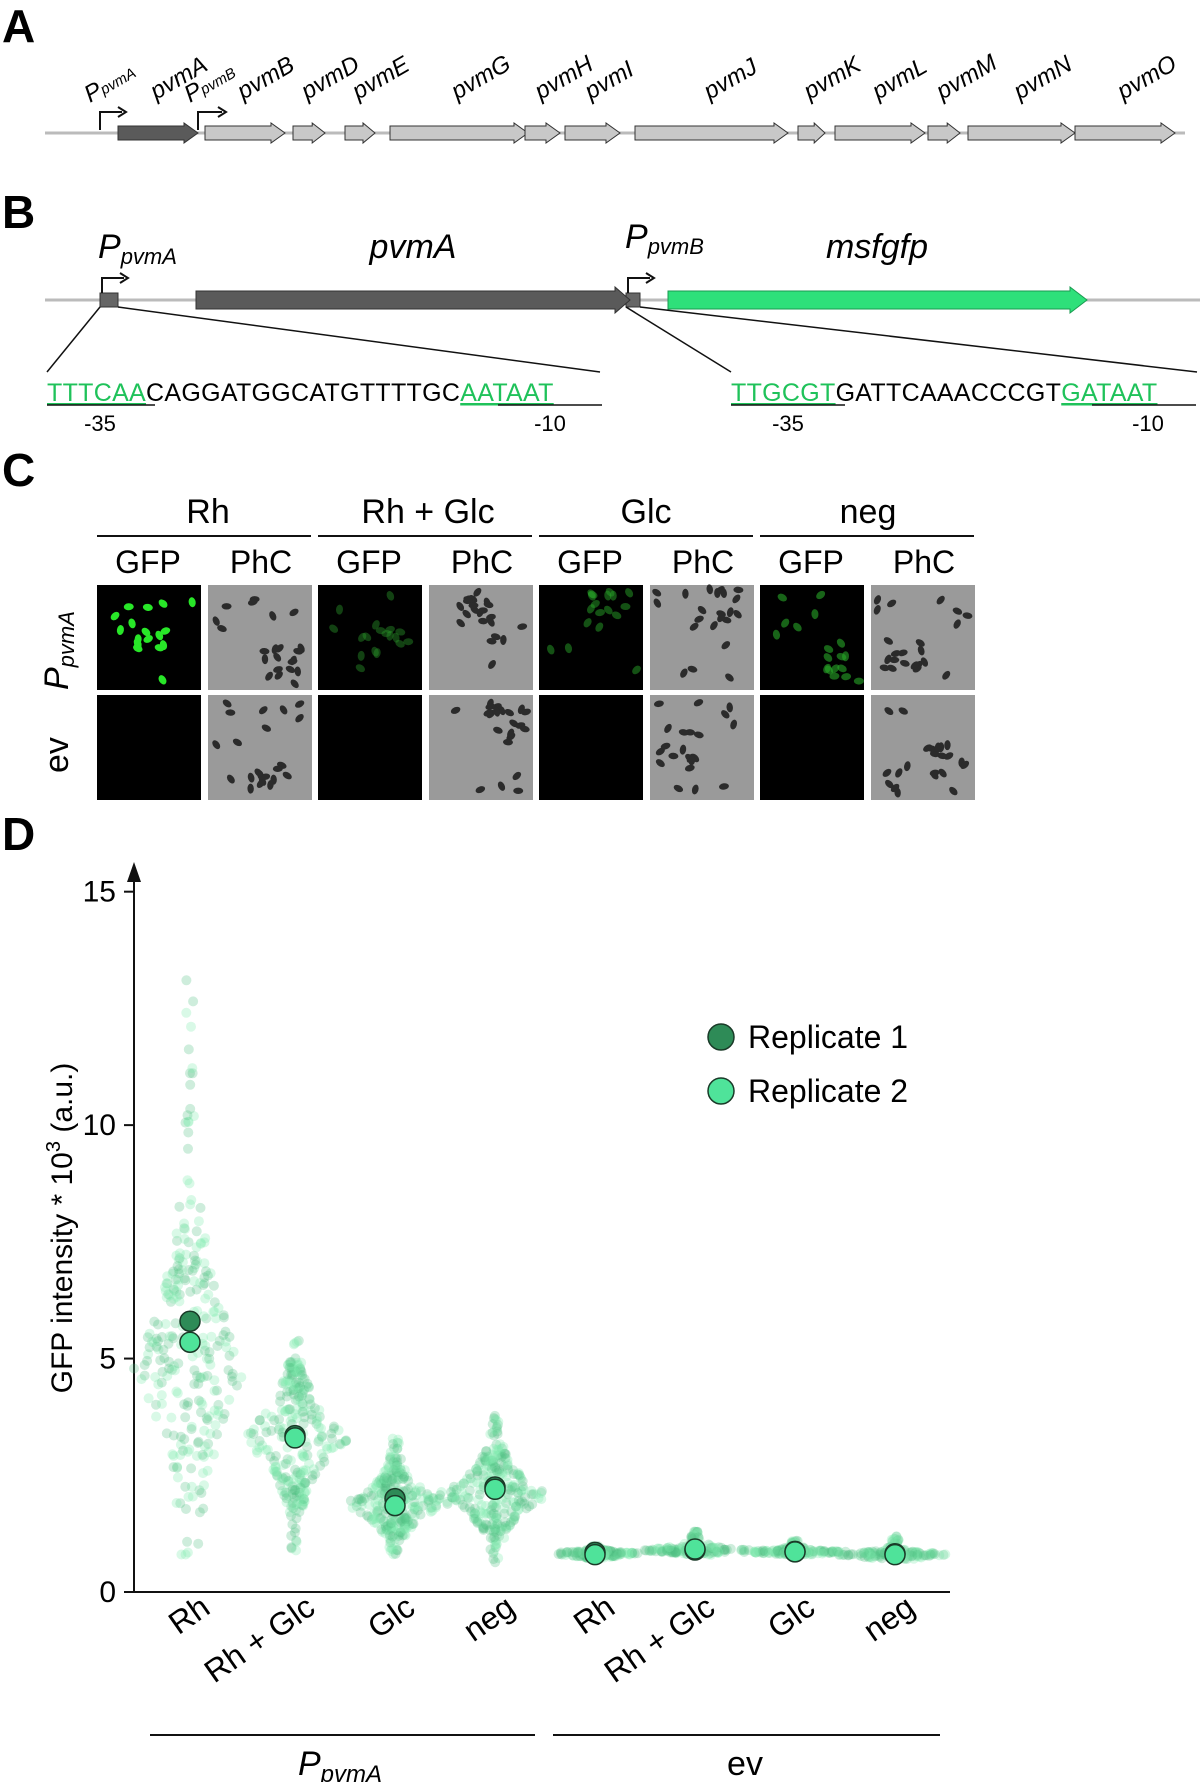 The height and width of the screenshot is (1782, 1200). Describe the element at coordinates (944, 133) in the screenshot. I see `panel-a-gene-arrow-pvmM` at that location.